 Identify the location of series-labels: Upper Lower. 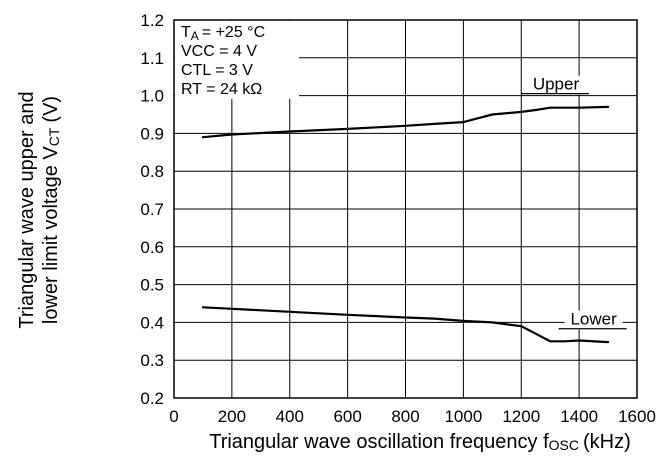
(573, 202).